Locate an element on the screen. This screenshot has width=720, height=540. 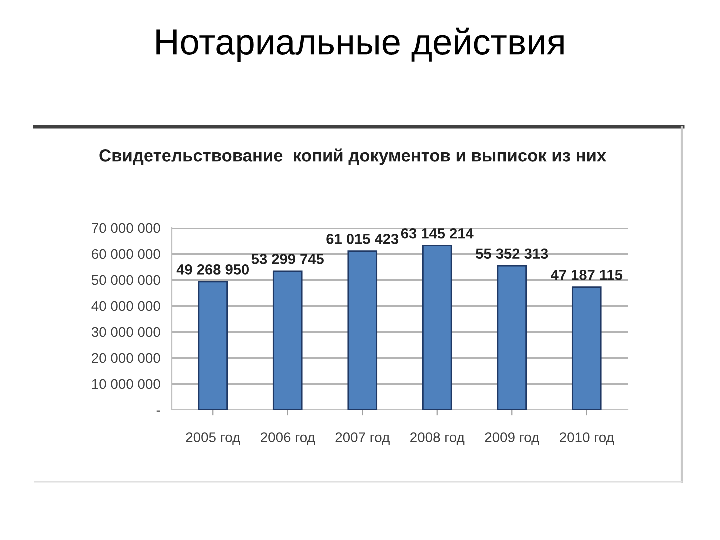
data-label: 47 187 115 is located at coordinates (587, 275).